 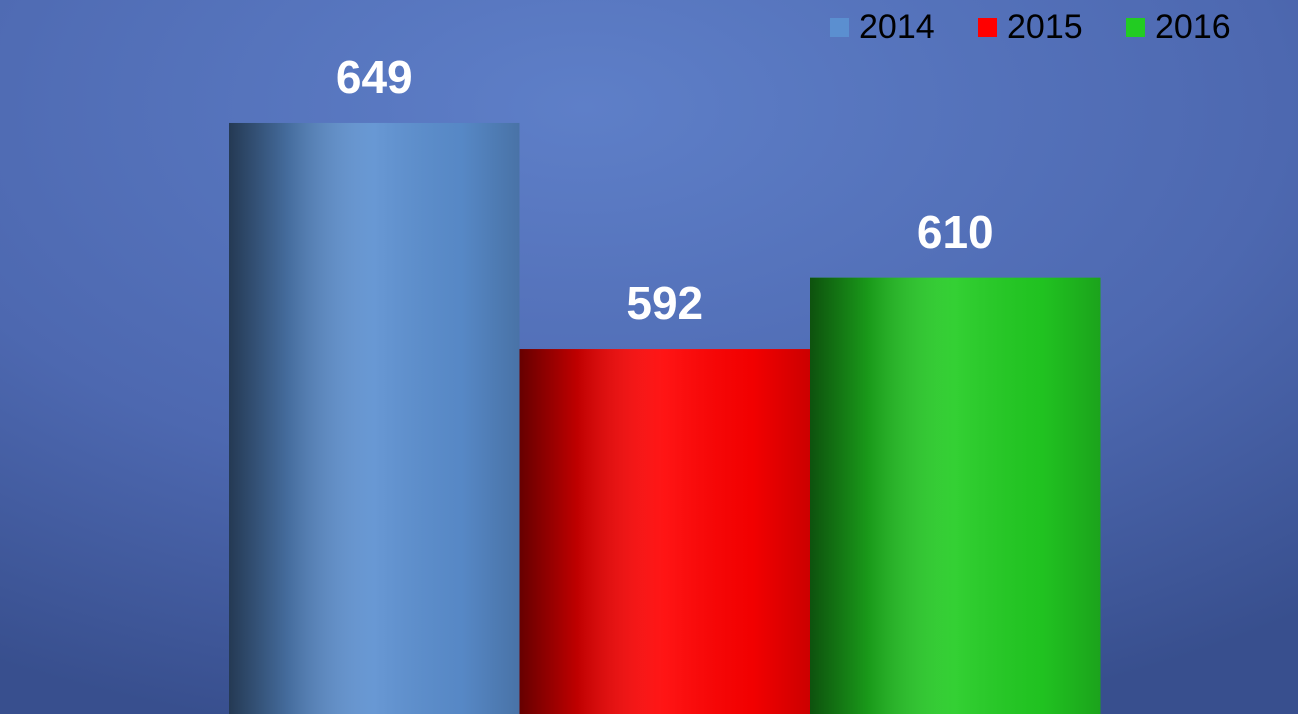 What do you see at coordinates (374, 77) in the screenshot?
I see `value-label: 649` at bounding box center [374, 77].